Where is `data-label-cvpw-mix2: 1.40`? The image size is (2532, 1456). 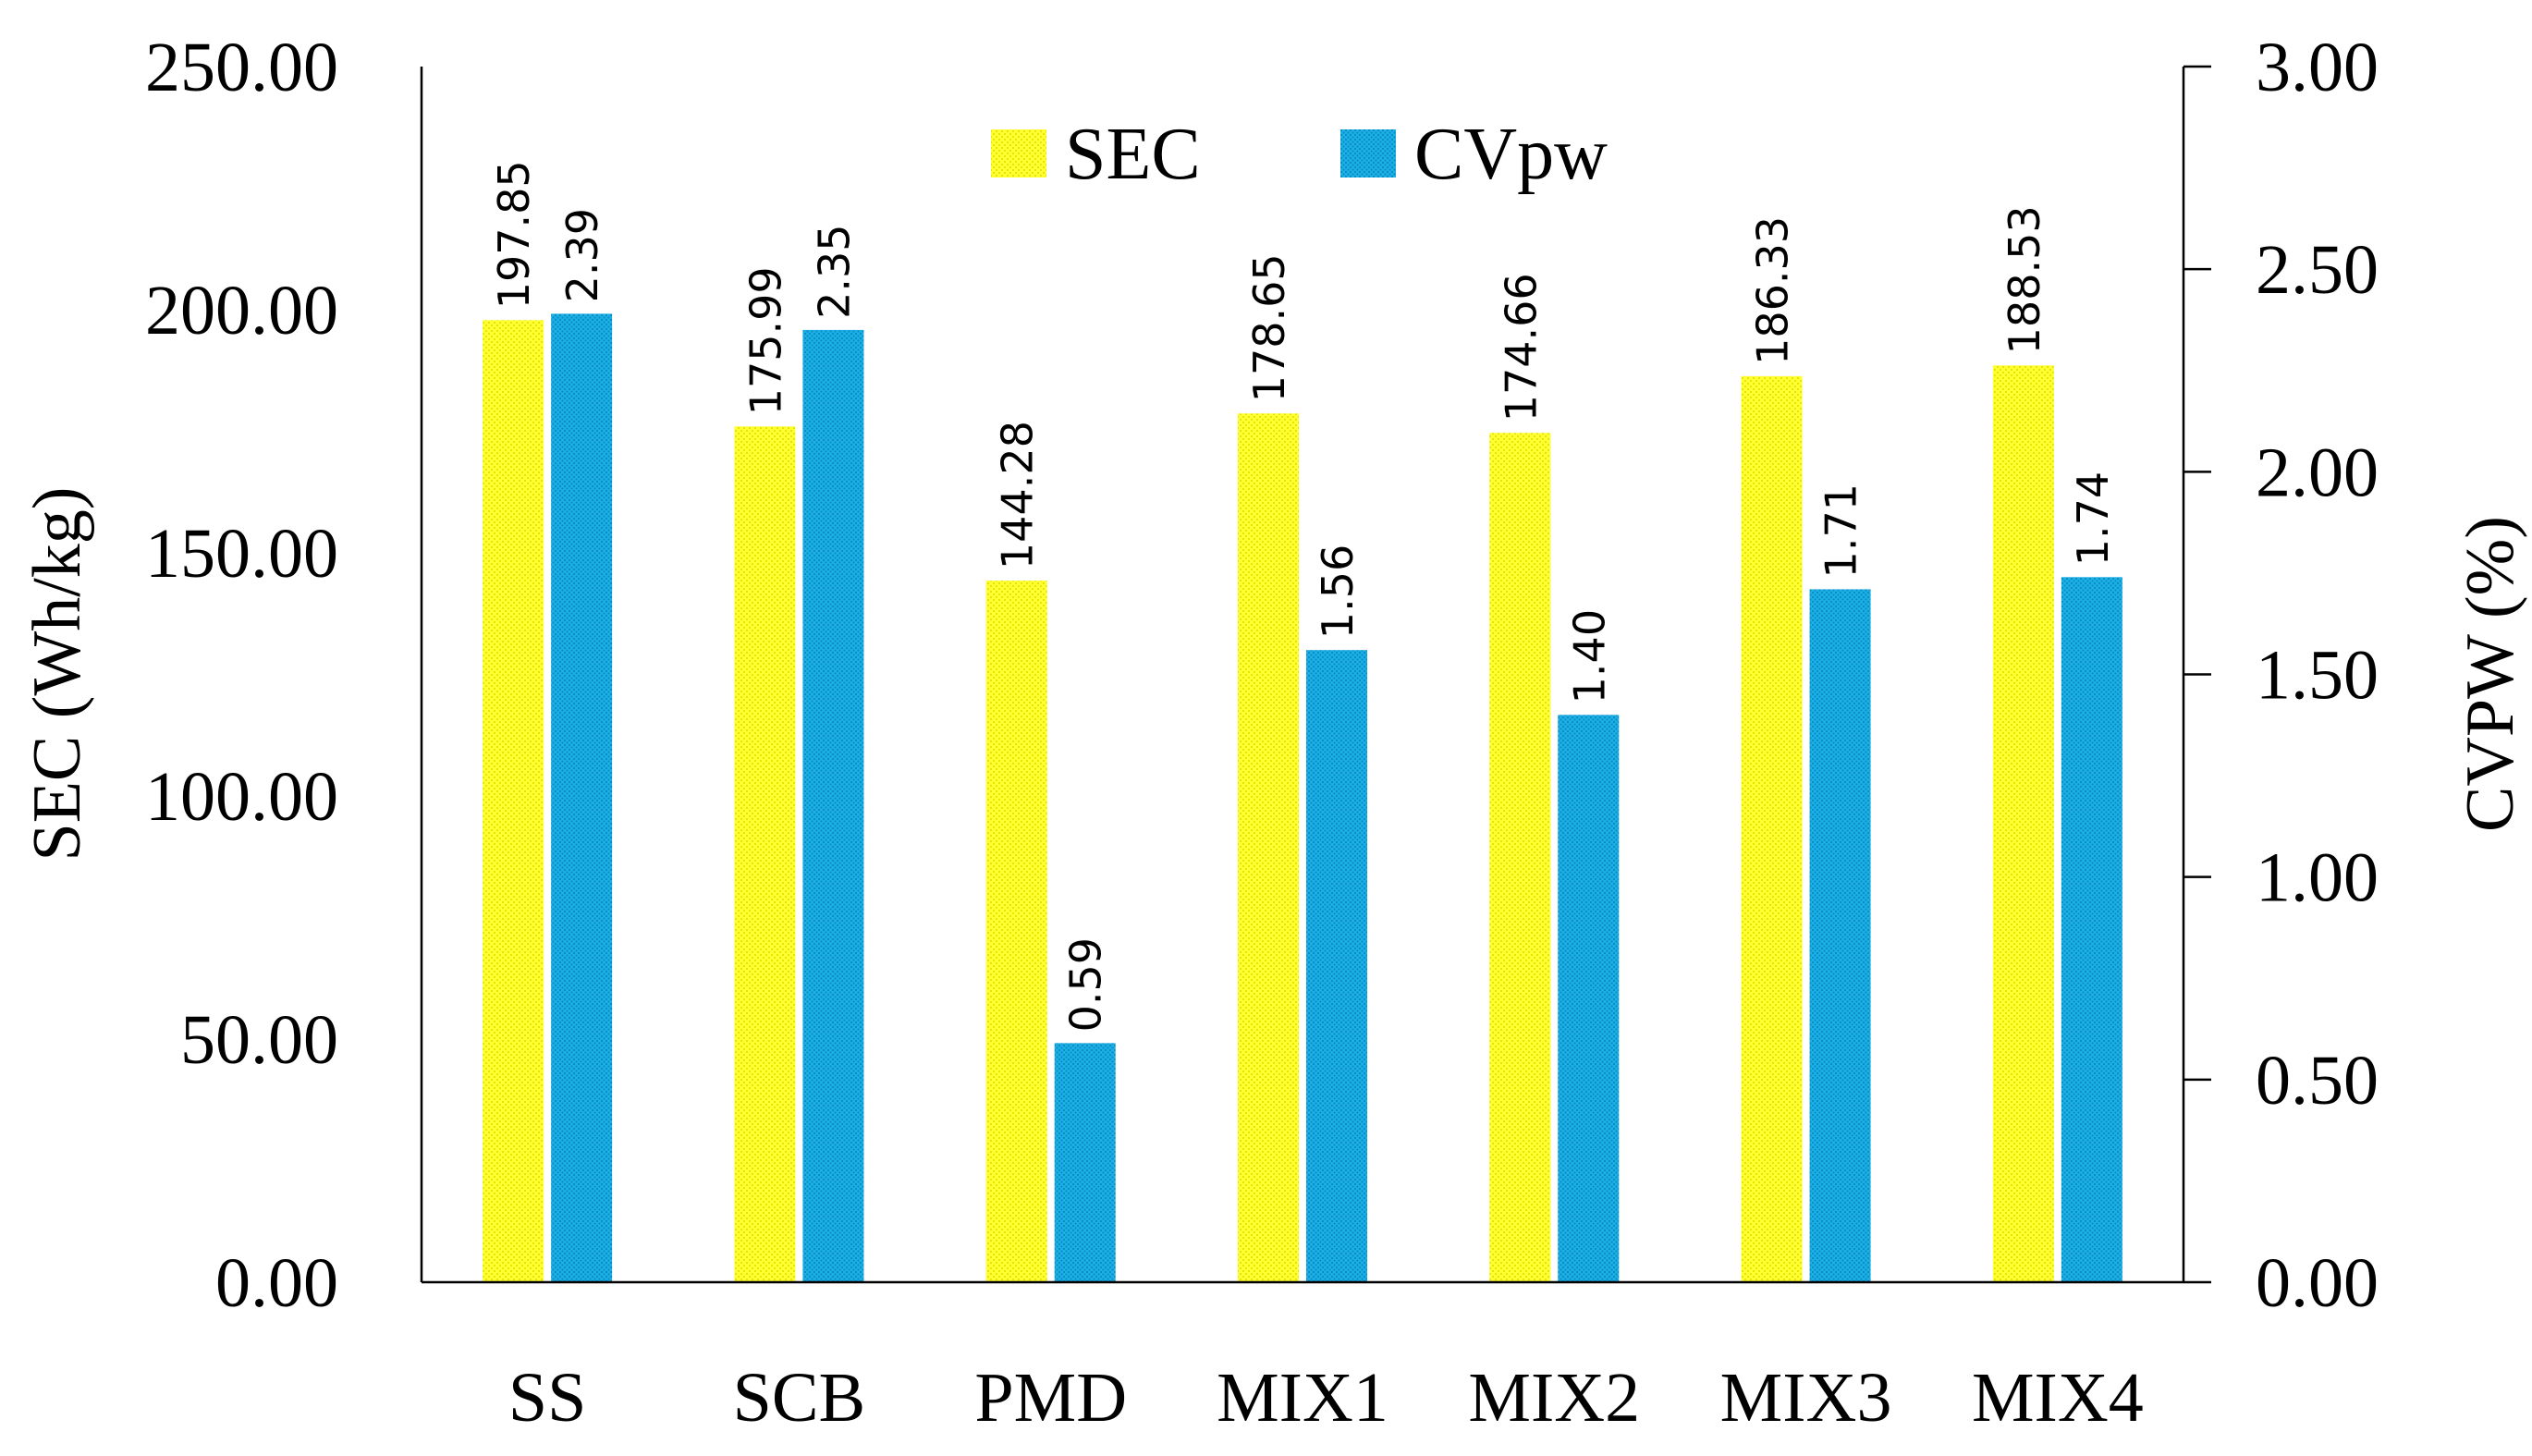
data-label-cvpw-mix2: 1.40 is located at coordinates (1589, 656).